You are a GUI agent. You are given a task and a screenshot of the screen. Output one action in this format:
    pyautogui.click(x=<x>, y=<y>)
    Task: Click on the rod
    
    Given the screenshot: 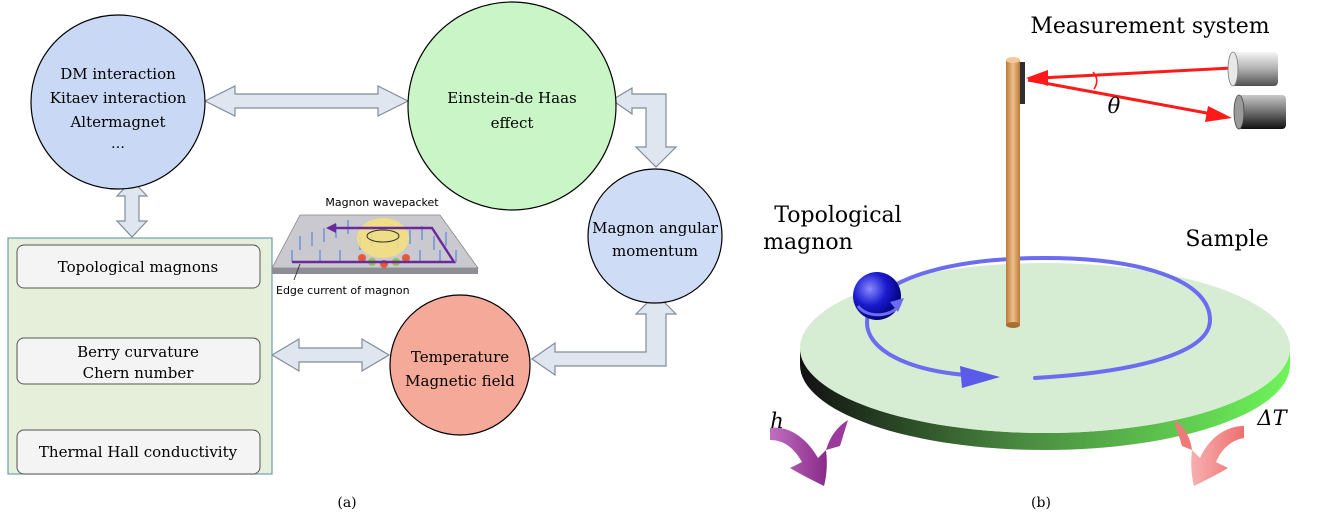 What is the action you would take?
    pyautogui.click(x=1015, y=192)
    